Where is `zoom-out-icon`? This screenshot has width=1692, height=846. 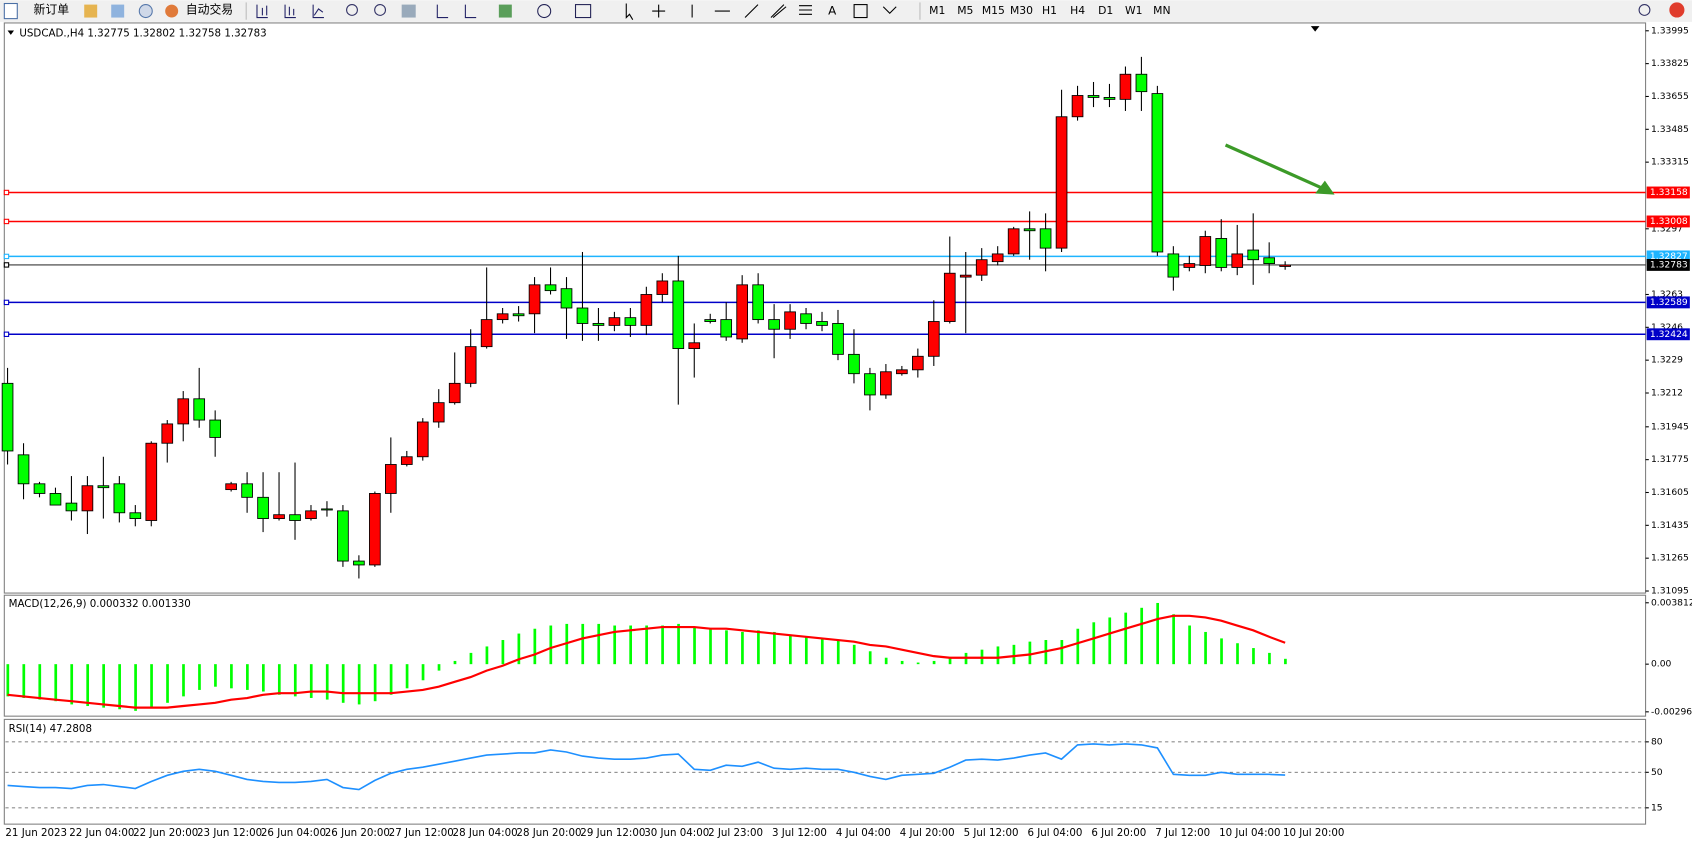 zoom-out-icon is located at coordinates (380, 10).